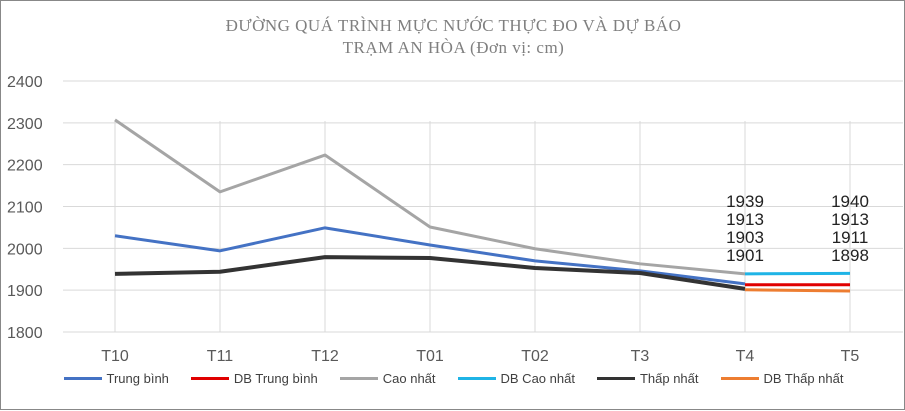  I want to click on x-tick-label: T11, so click(220, 356).